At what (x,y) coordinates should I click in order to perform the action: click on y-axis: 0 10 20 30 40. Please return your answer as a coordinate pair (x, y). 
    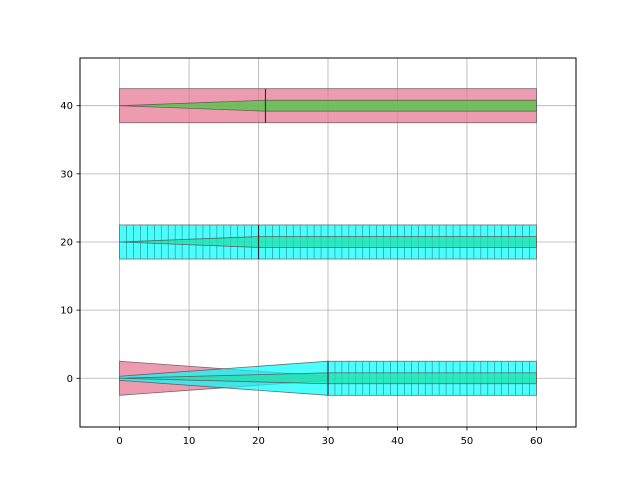
    Looking at the image, I should click on (70, 243).